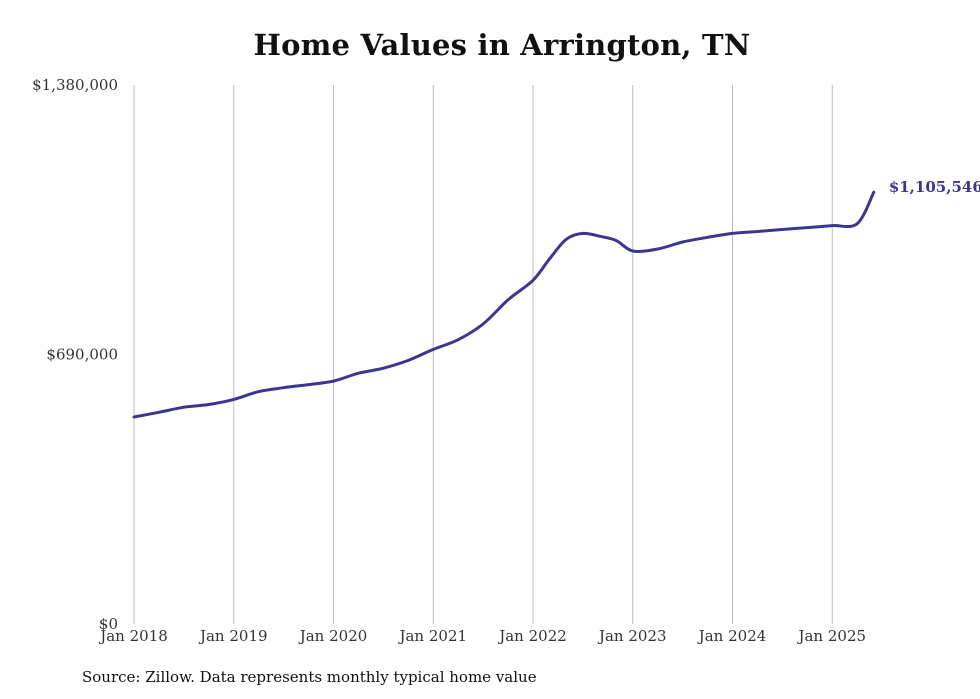 Image resolution: width=980 pixels, height=699 pixels. Describe the element at coordinates (82, 355) in the screenshot. I see `y-tick-label: $690,000` at that location.